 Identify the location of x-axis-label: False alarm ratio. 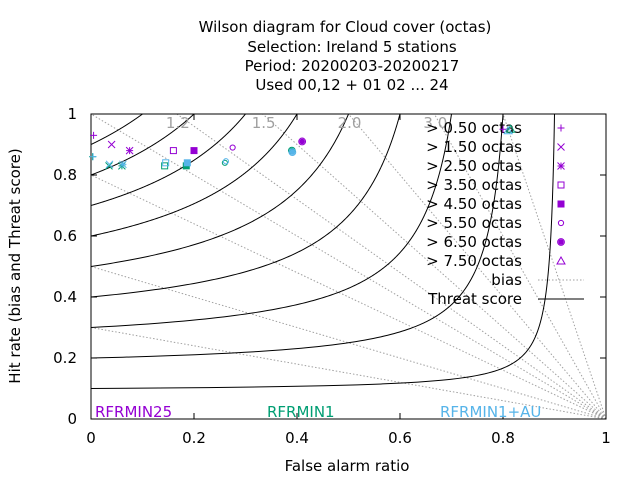
(347, 466).